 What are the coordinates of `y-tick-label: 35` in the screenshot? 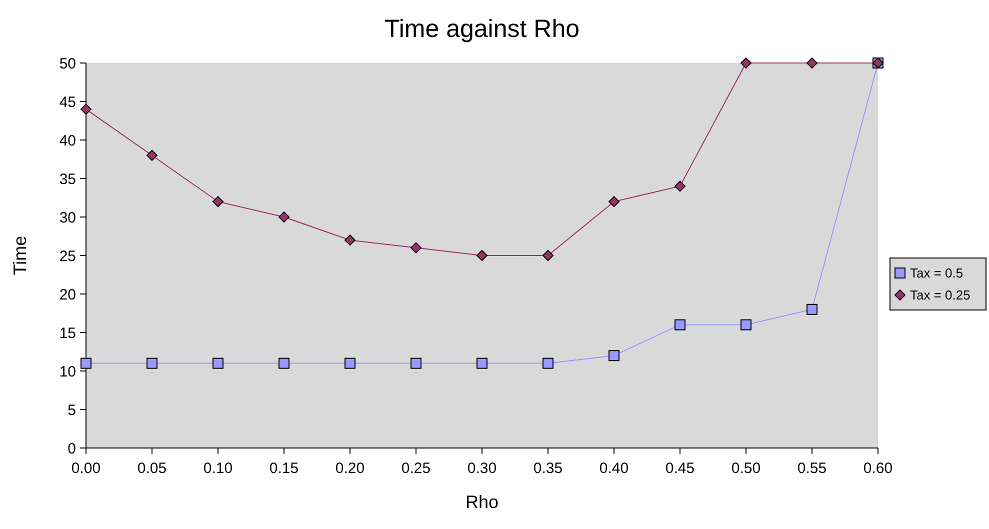 It's located at (67, 179).